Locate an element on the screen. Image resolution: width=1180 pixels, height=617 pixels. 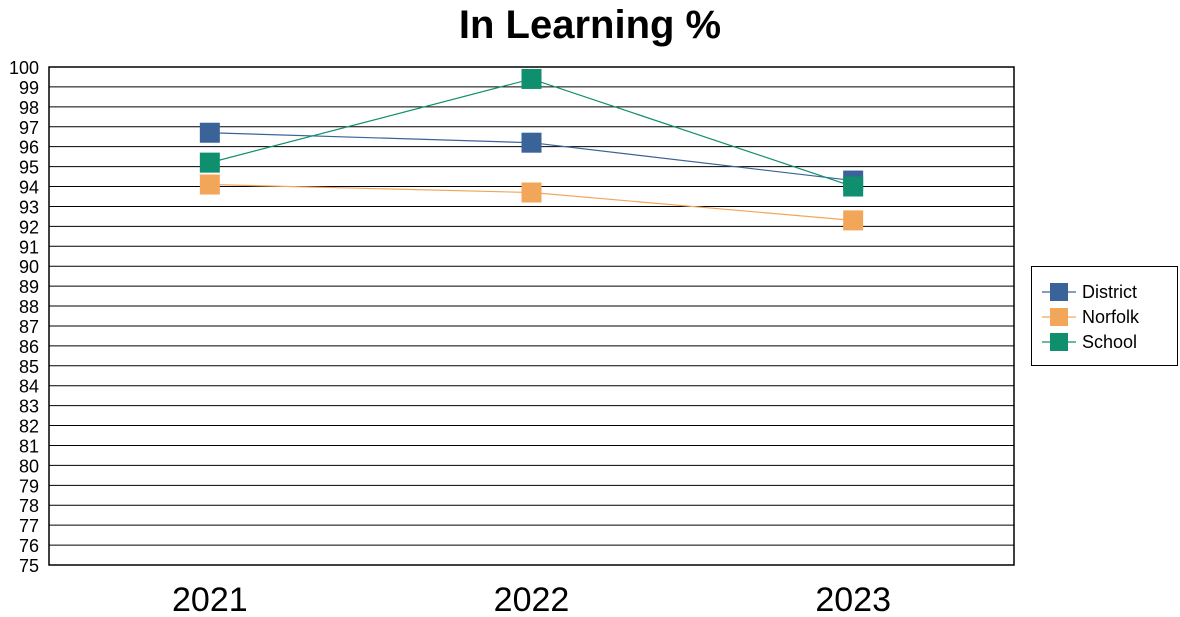
y-tick-label: 84 is located at coordinates (29, 387).